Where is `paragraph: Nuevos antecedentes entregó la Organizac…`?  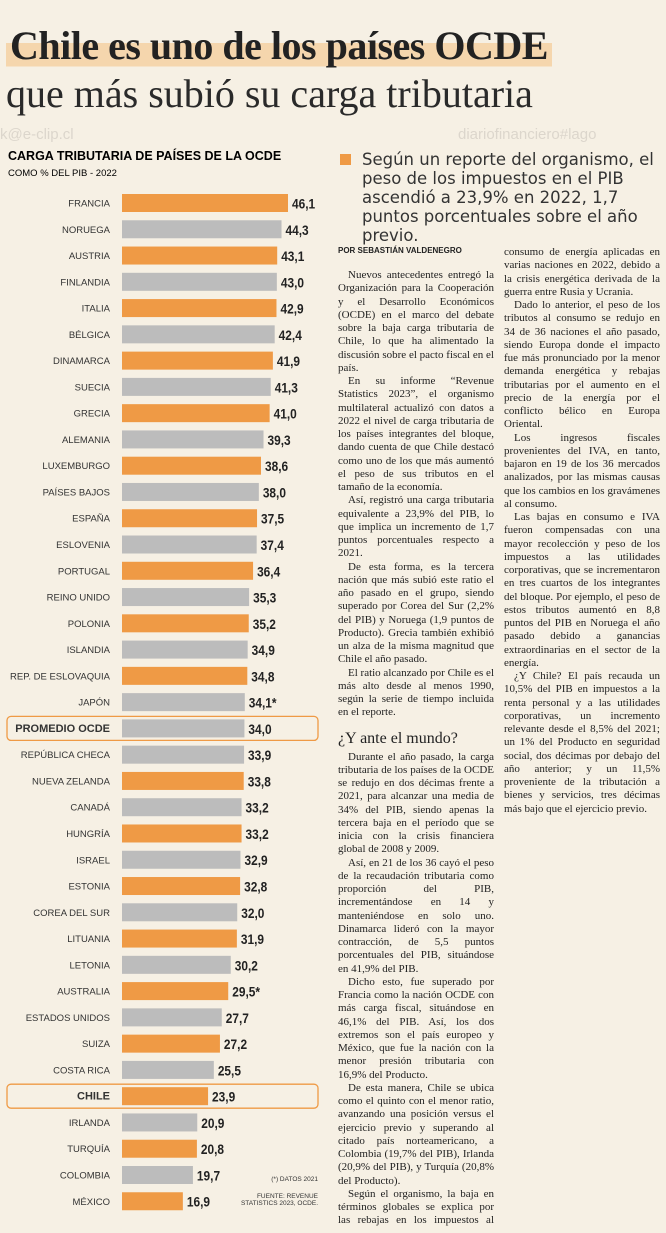 paragraph: Nuevos antecedentes entregó la Organizac… is located at coordinates (416, 321).